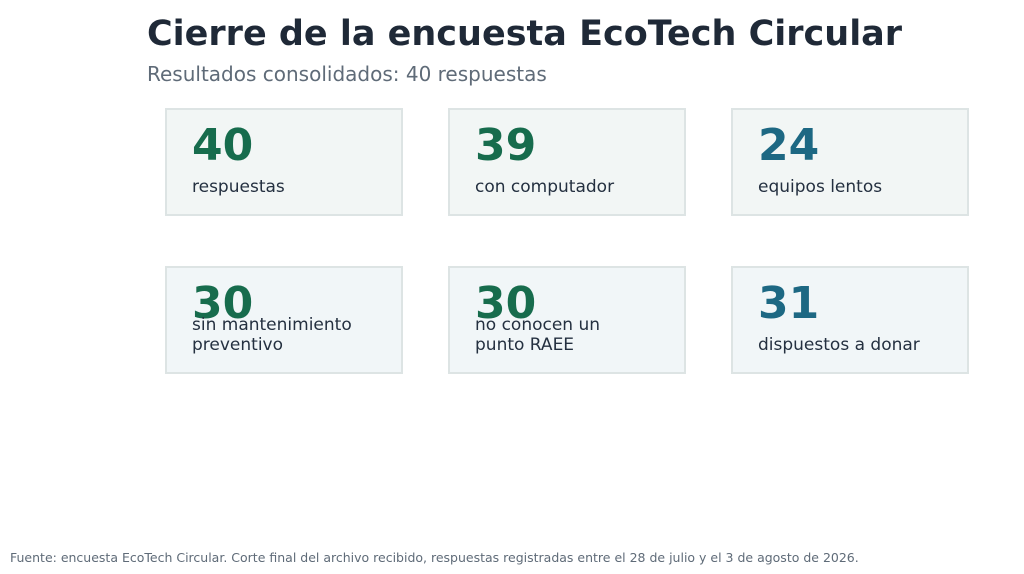 Image resolution: width=1024 pixels, height=574 pixels. I want to click on page-title: Cierre de la encuesta EcoTech Circular, so click(525, 34).